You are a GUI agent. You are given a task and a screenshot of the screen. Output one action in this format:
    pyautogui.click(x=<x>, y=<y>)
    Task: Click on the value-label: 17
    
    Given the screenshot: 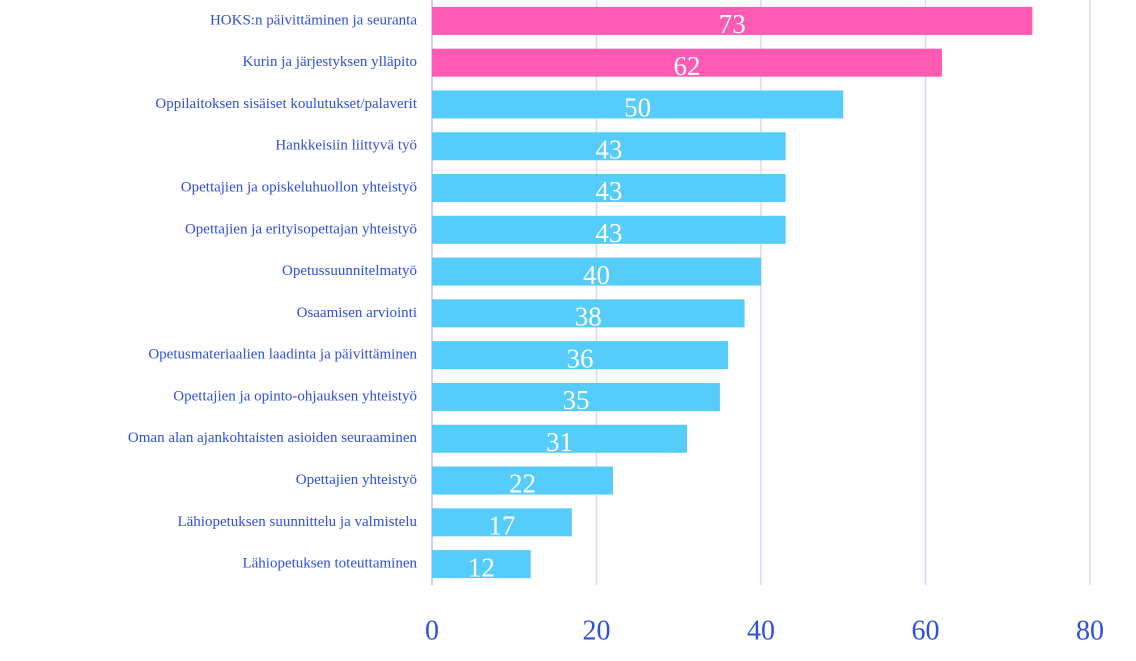 What is the action you would take?
    pyautogui.click(x=501, y=526)
    